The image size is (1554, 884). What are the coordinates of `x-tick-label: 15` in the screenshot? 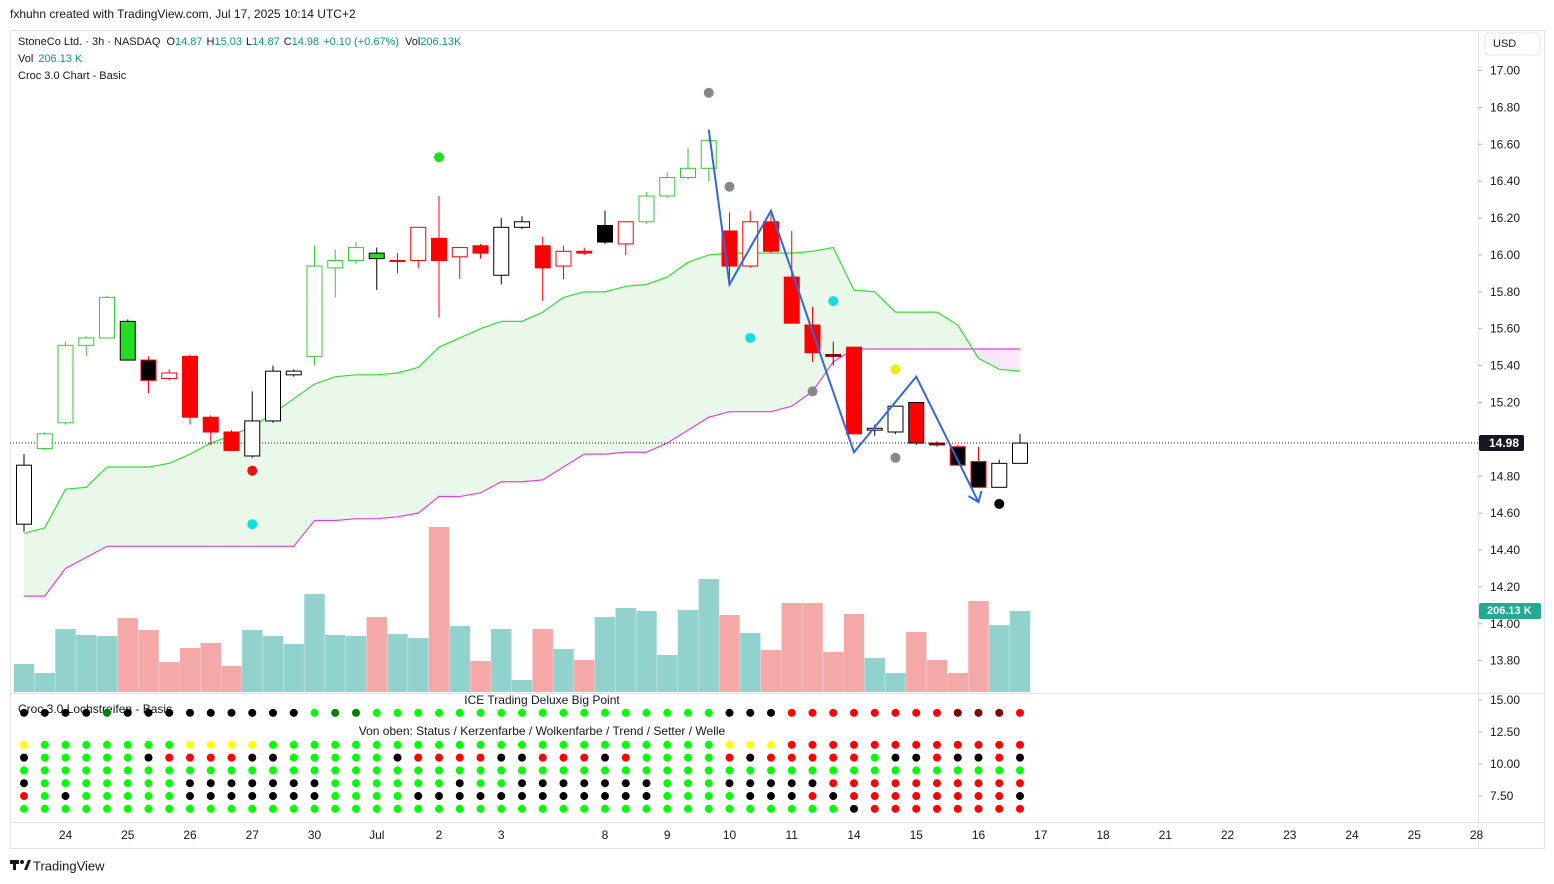 It's located at (917, 835).